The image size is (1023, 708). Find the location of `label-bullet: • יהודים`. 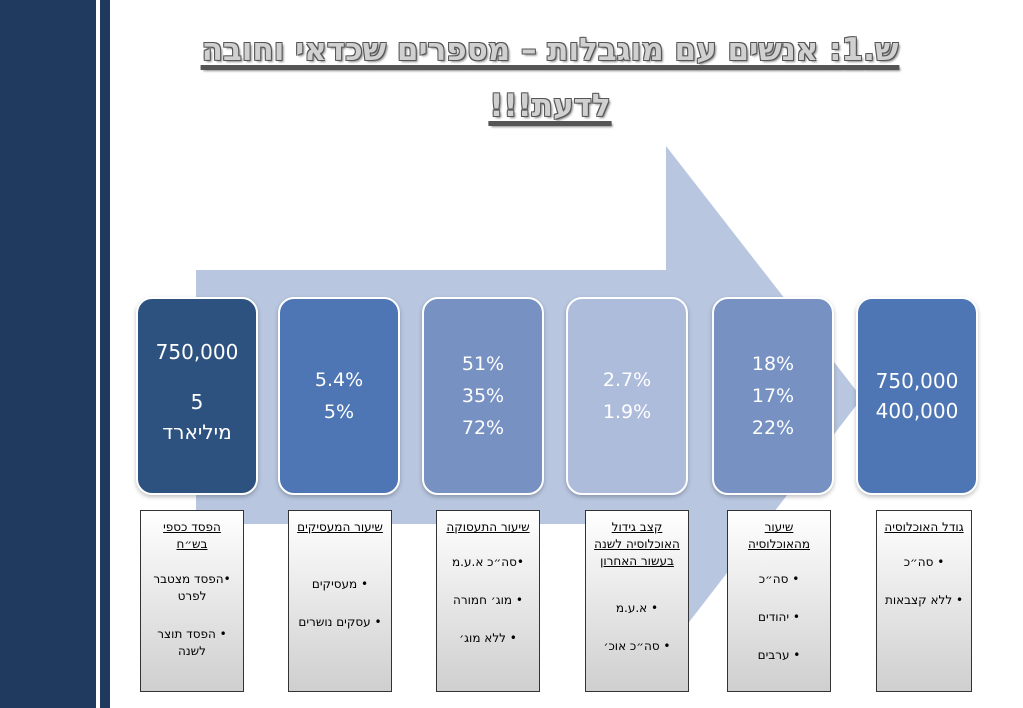

label-bullet: • יהודים is located at coordinates (779, 617).